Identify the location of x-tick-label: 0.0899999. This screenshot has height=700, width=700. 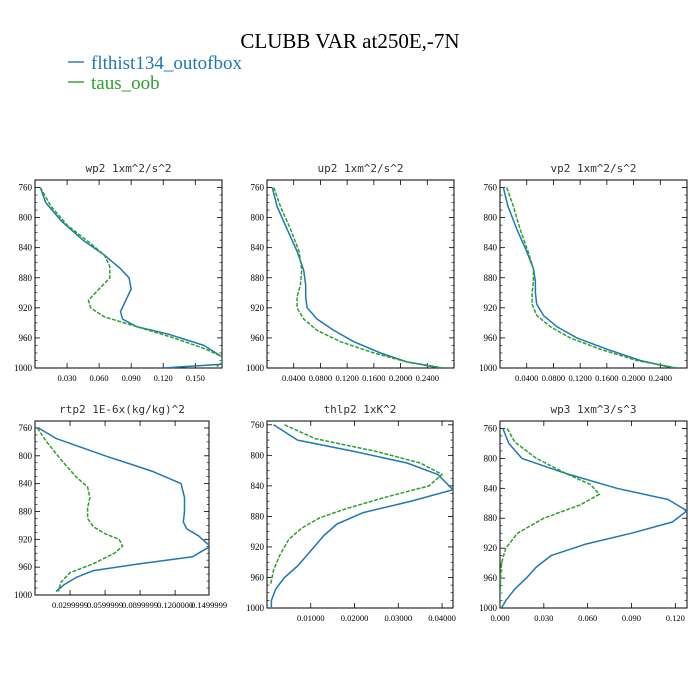
(140, 605).